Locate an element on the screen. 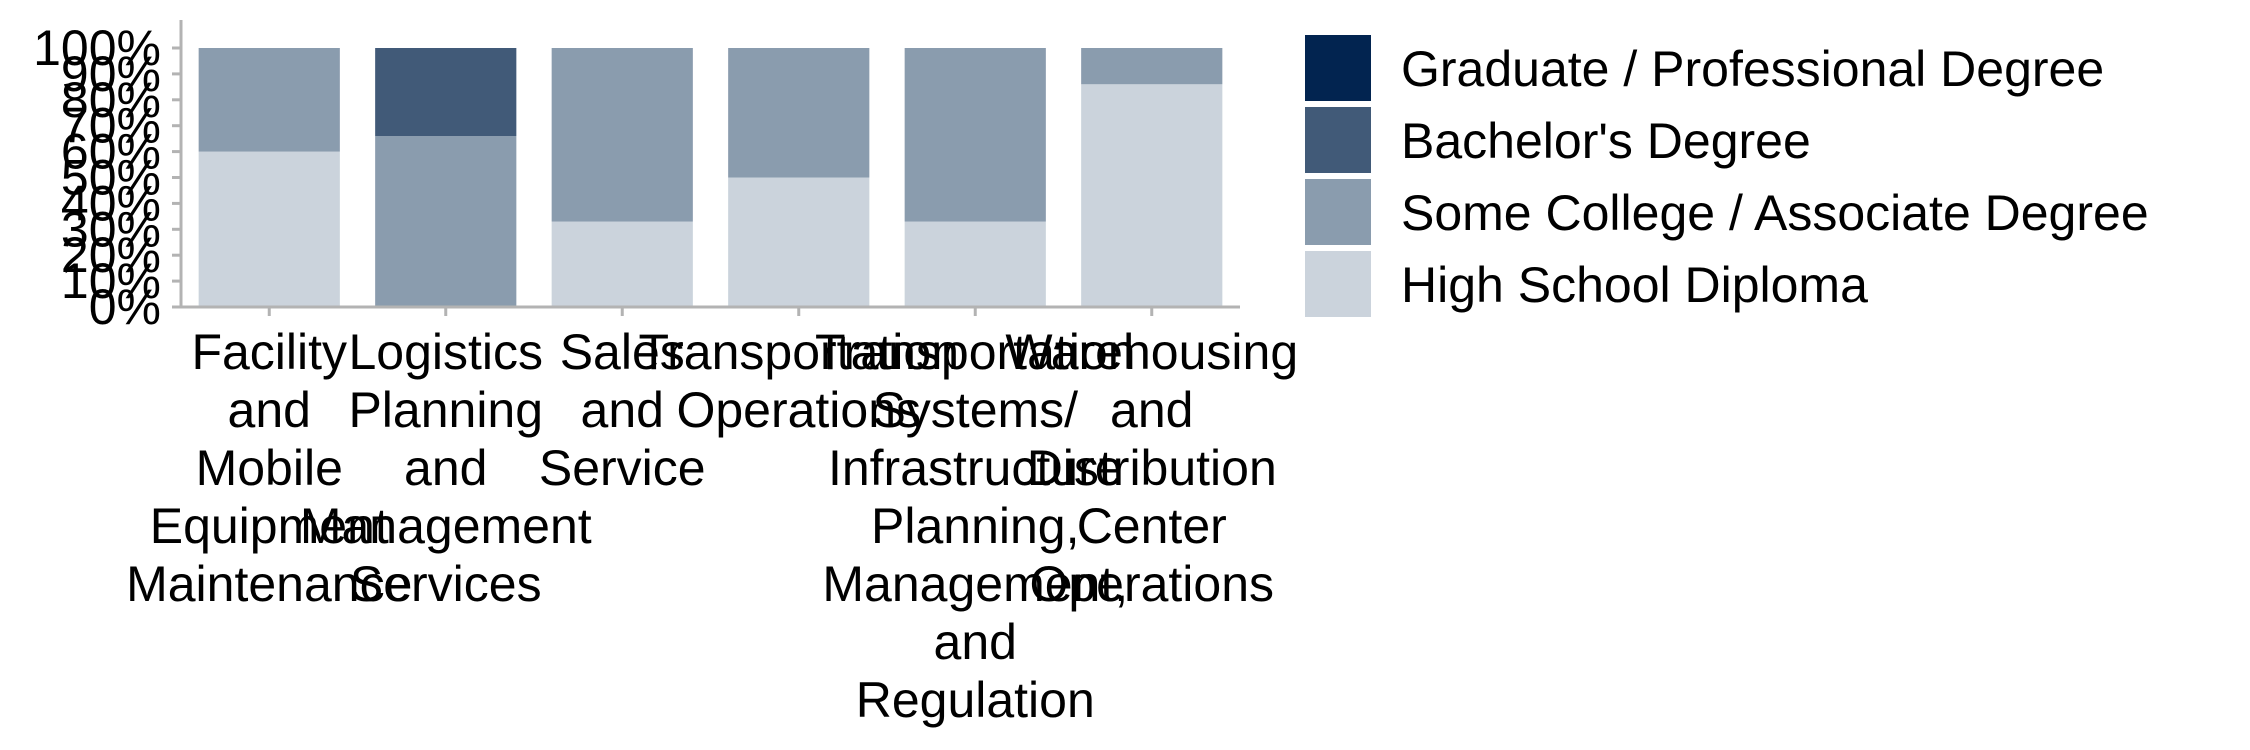  x-tick-label: Transportation Operations is located at coordinates (798, 381).